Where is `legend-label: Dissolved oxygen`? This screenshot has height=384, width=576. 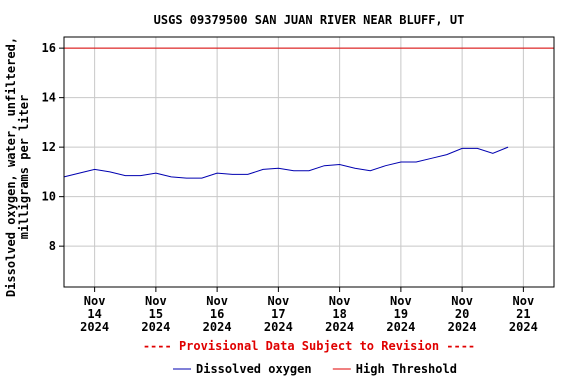
legend-label: Dissolved oxygen is located at coordinates (254, 369).